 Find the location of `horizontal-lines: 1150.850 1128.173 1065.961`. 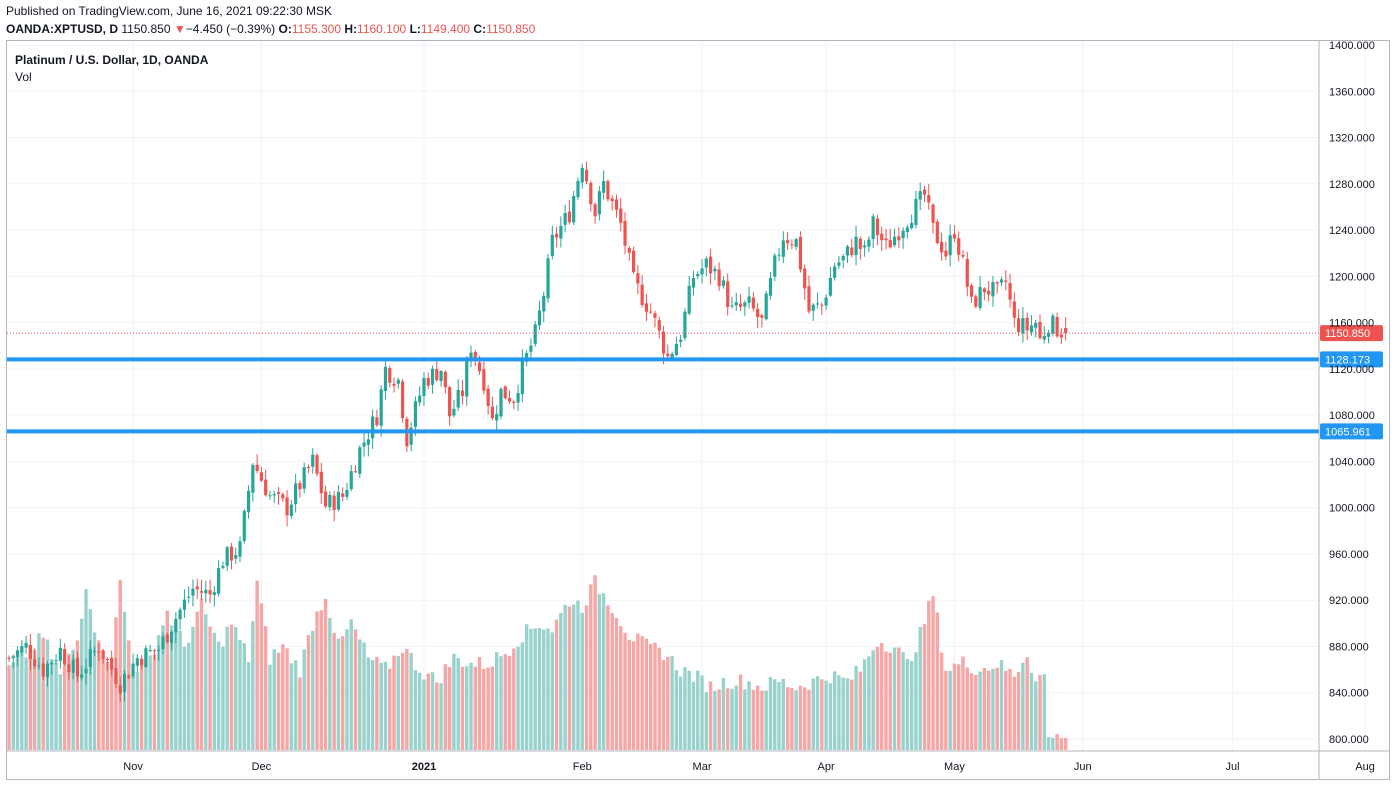

horizontal-lines: 1150.850 1128.173 1065.961 is located at coordinates (695, 382).